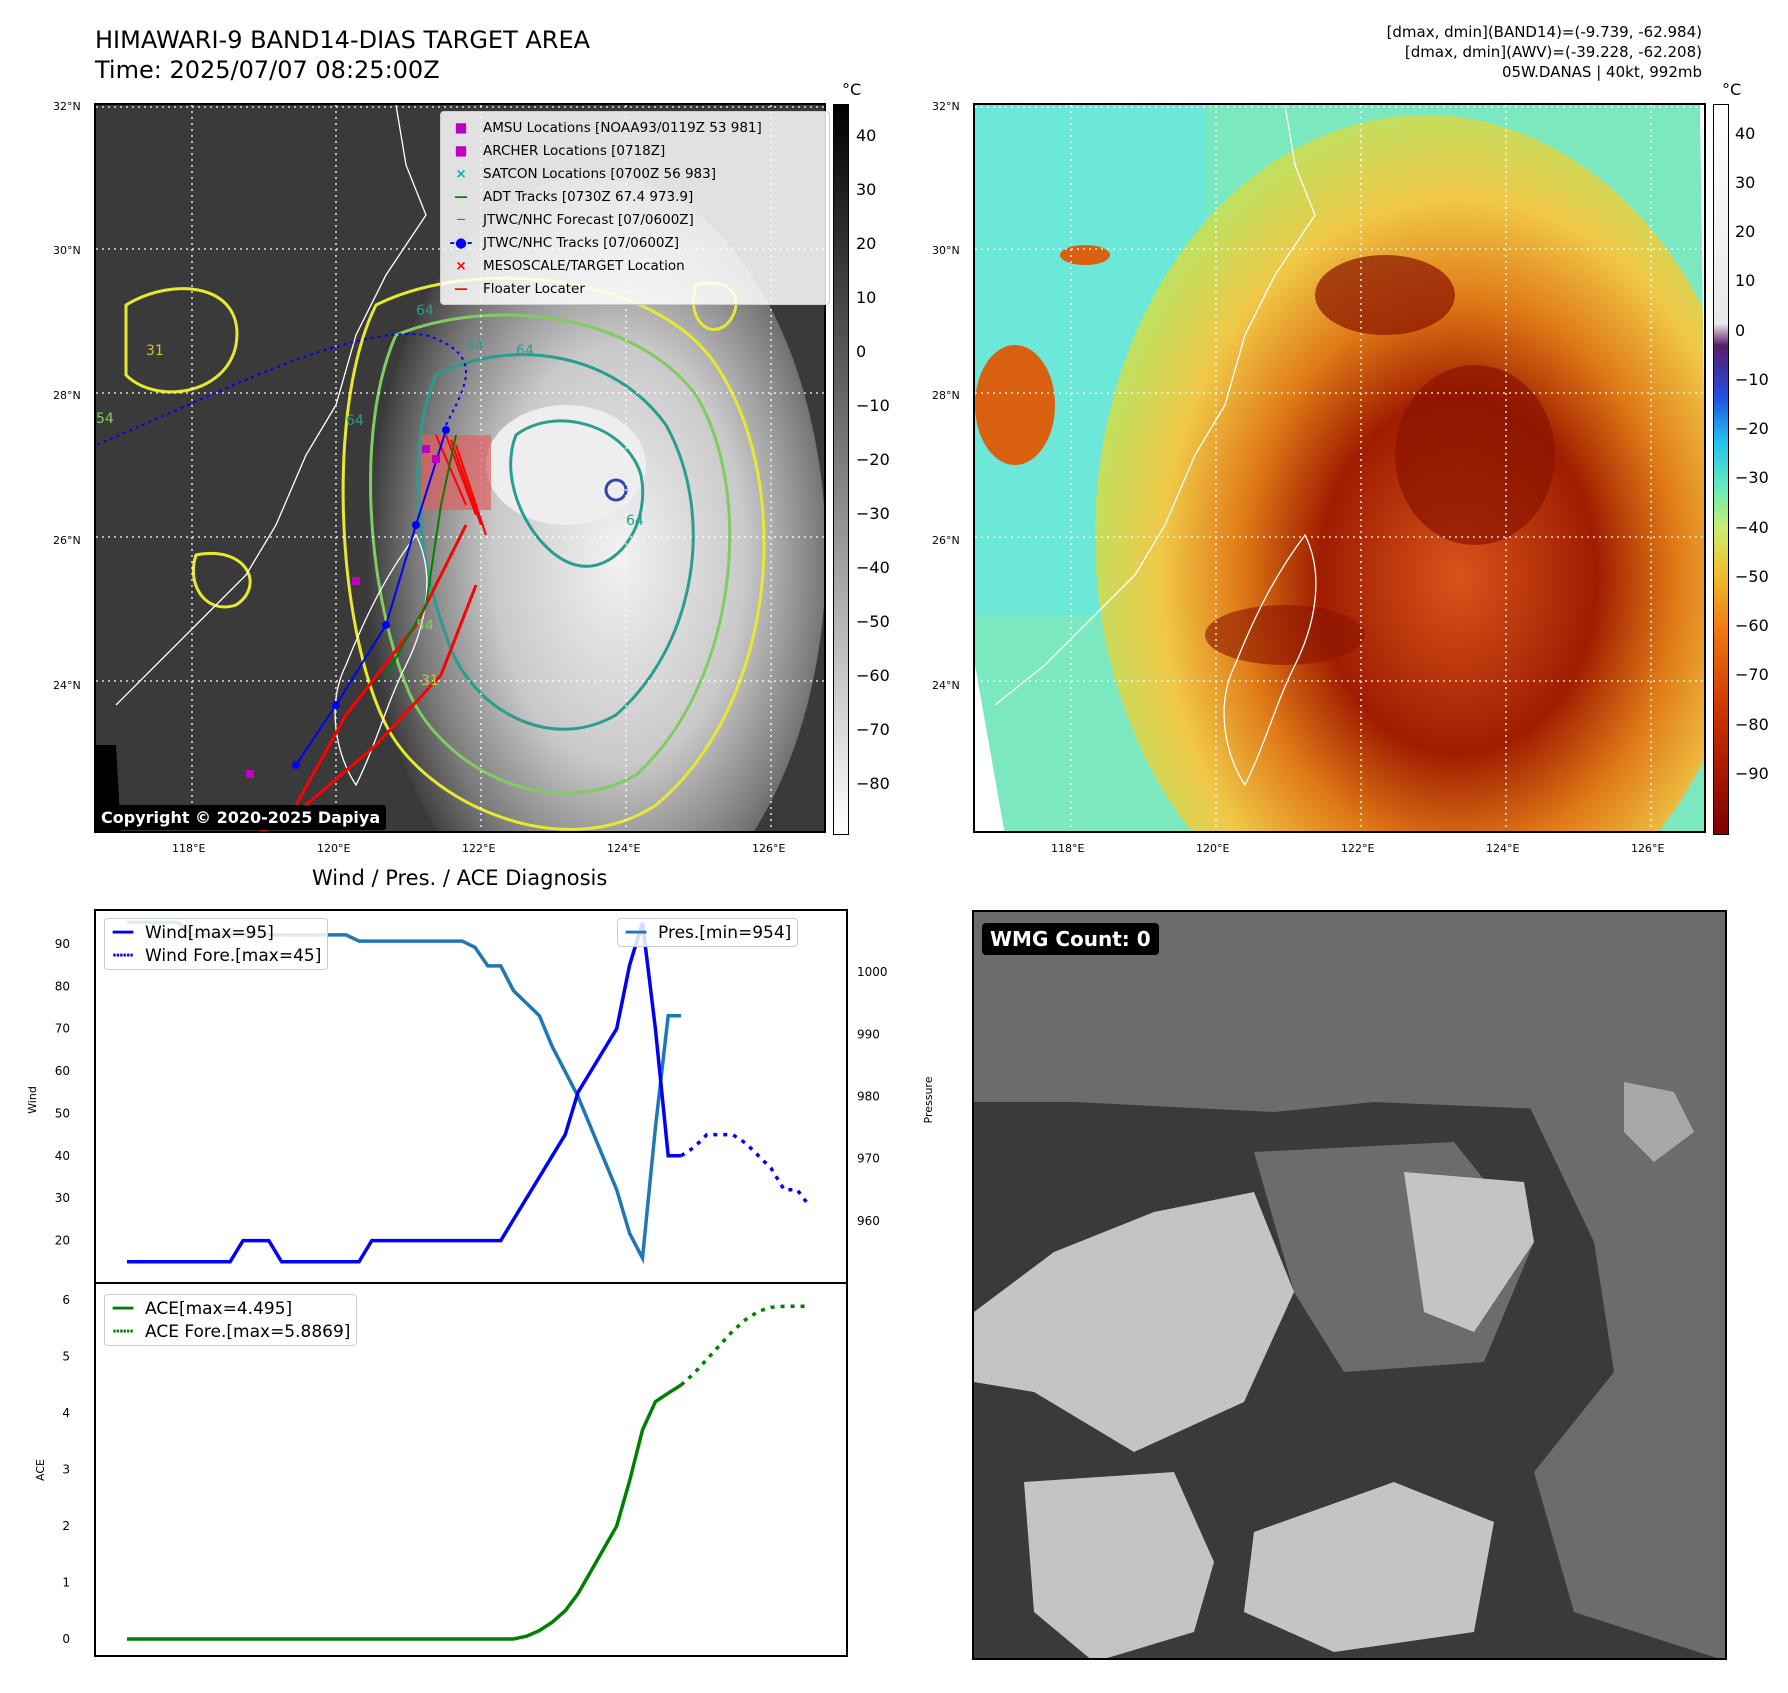  I want to click on colorbar-tick: 10, so click(866, 298).